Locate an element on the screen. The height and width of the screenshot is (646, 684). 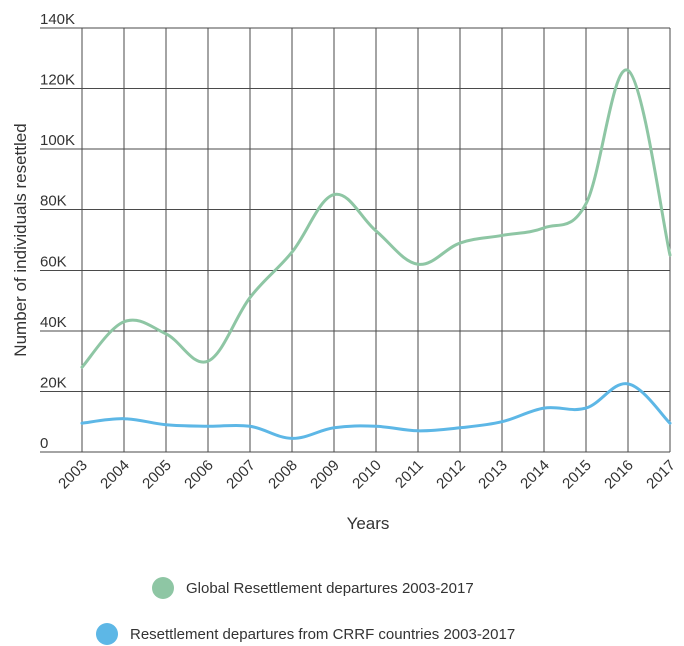
y-tick-label: 120K is located at coordinates (57, 80).